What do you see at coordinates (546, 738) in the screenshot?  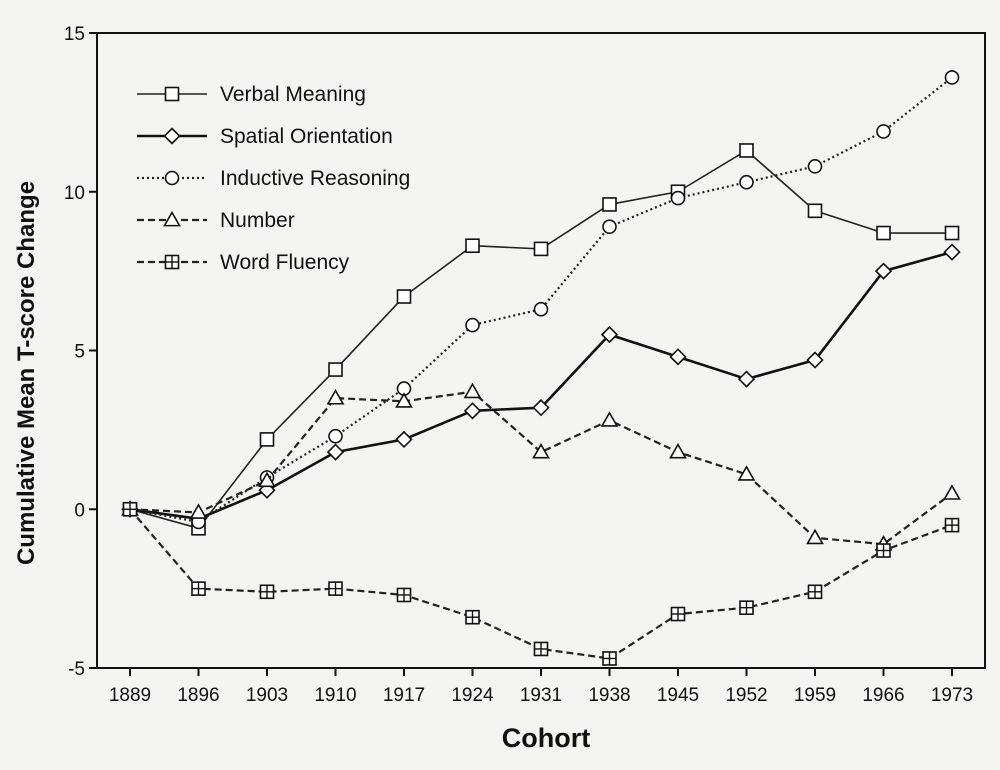 I see `x-axis-title: Cohort` at bounding box center [546, 738].